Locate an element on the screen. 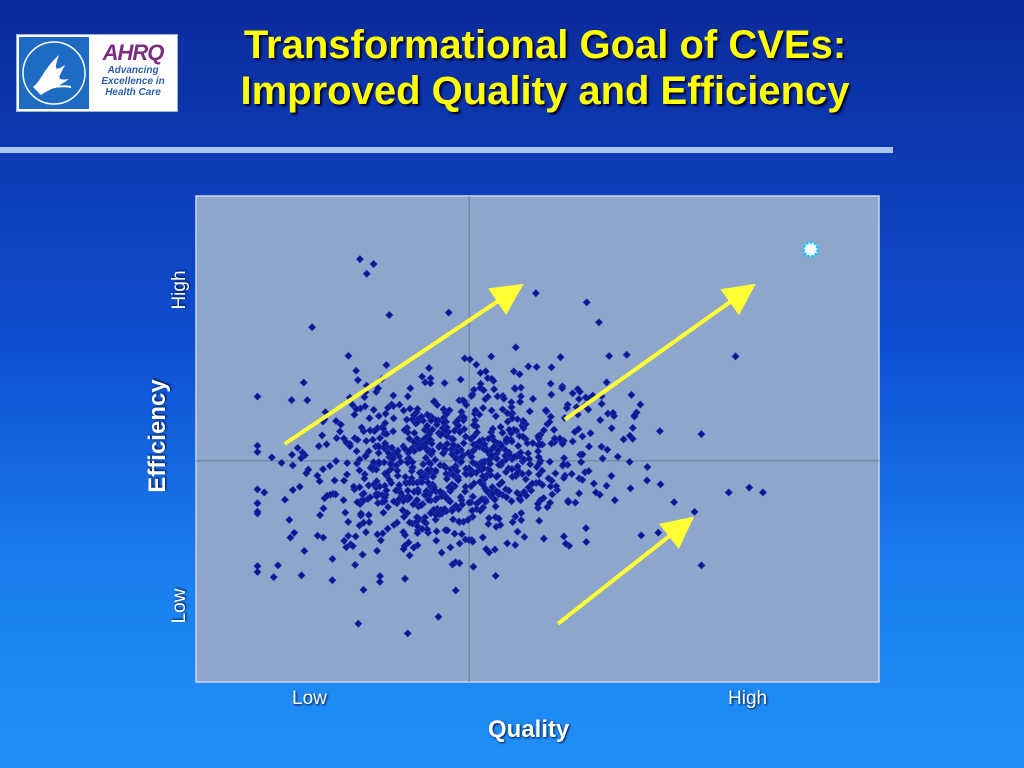 The image size is (1024, 768). x-axis-label: Quality is located at coordinates (529, 729).